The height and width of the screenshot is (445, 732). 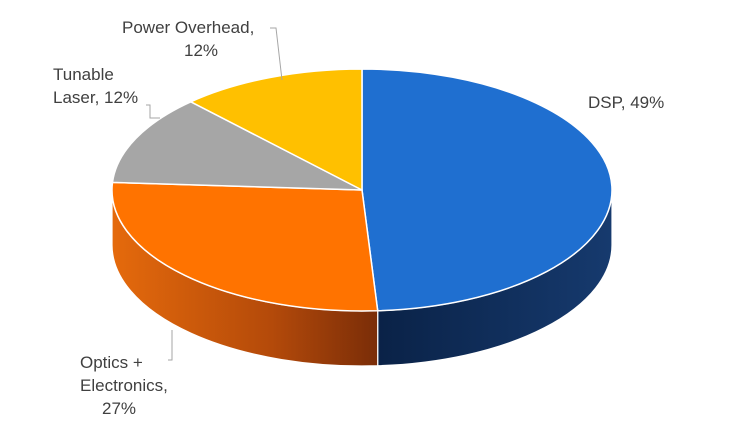 What do you see at coordinates (124, 385) in the screenshot?
I see `data-label-optics-electronics: Optics + Electronics, 27%` at bounding box center [124, 385].